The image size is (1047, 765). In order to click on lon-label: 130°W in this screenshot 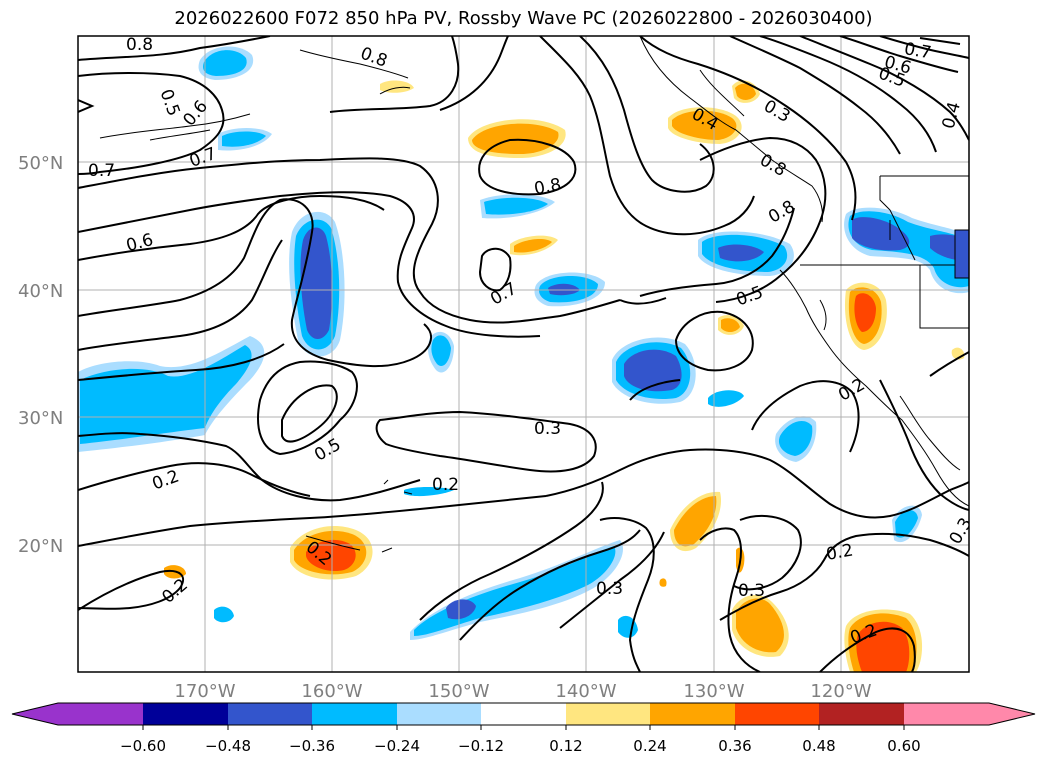, I will do `click(713, 691)`.